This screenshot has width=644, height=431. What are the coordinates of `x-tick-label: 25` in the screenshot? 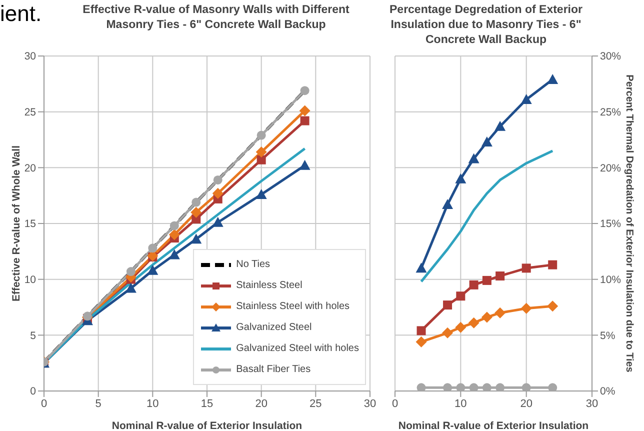 It's located at (316, 404).